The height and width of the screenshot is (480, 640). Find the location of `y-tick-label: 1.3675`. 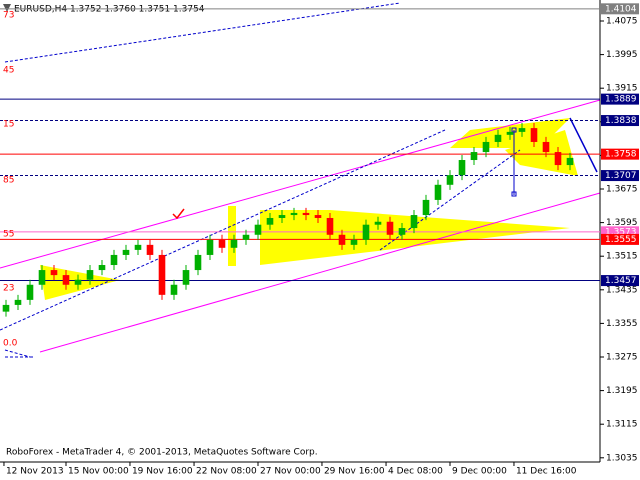

y-tick-label: 1.3675 is located at coordinates (622, 190).